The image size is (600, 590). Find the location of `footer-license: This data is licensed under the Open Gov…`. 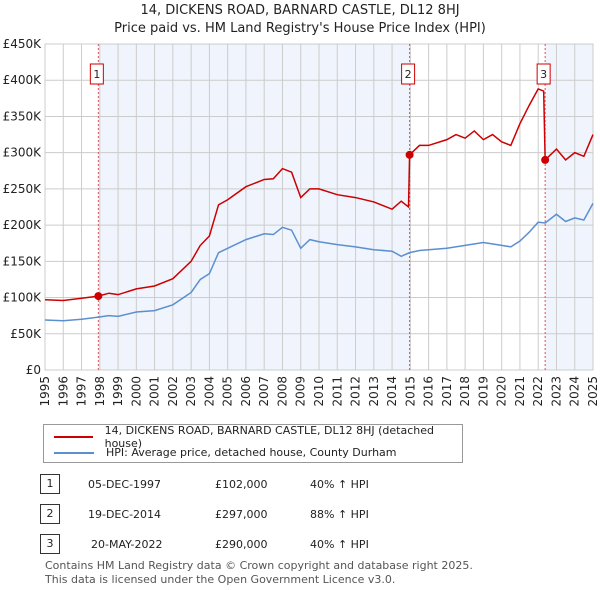

footer-license: This data is licensed under the Open Gov… is located at coordinates (220, 579).